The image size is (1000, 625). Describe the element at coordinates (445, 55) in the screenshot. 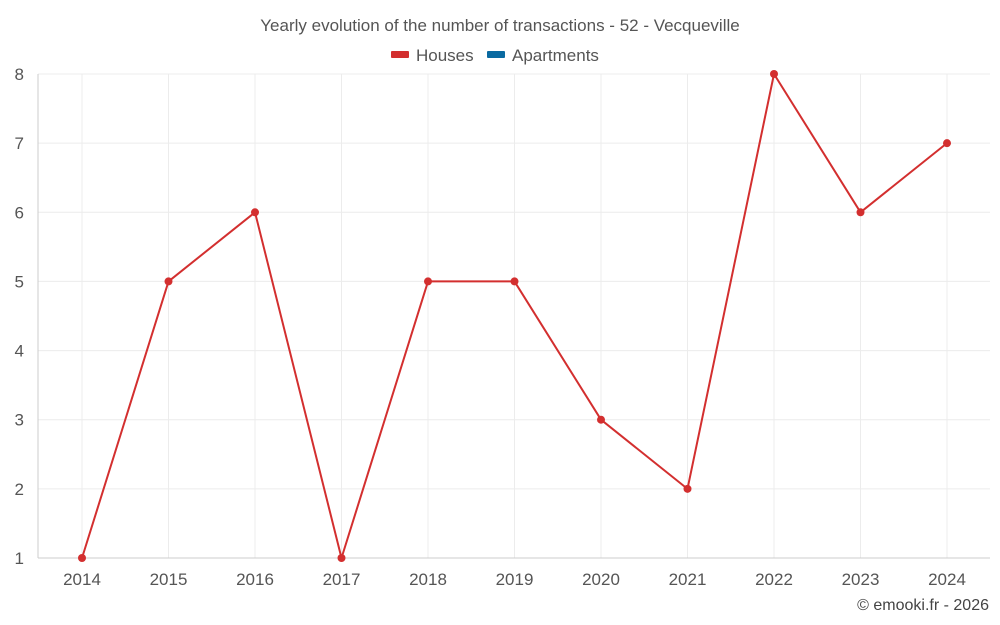

I see `legend-label-houses: Houses` at that location.